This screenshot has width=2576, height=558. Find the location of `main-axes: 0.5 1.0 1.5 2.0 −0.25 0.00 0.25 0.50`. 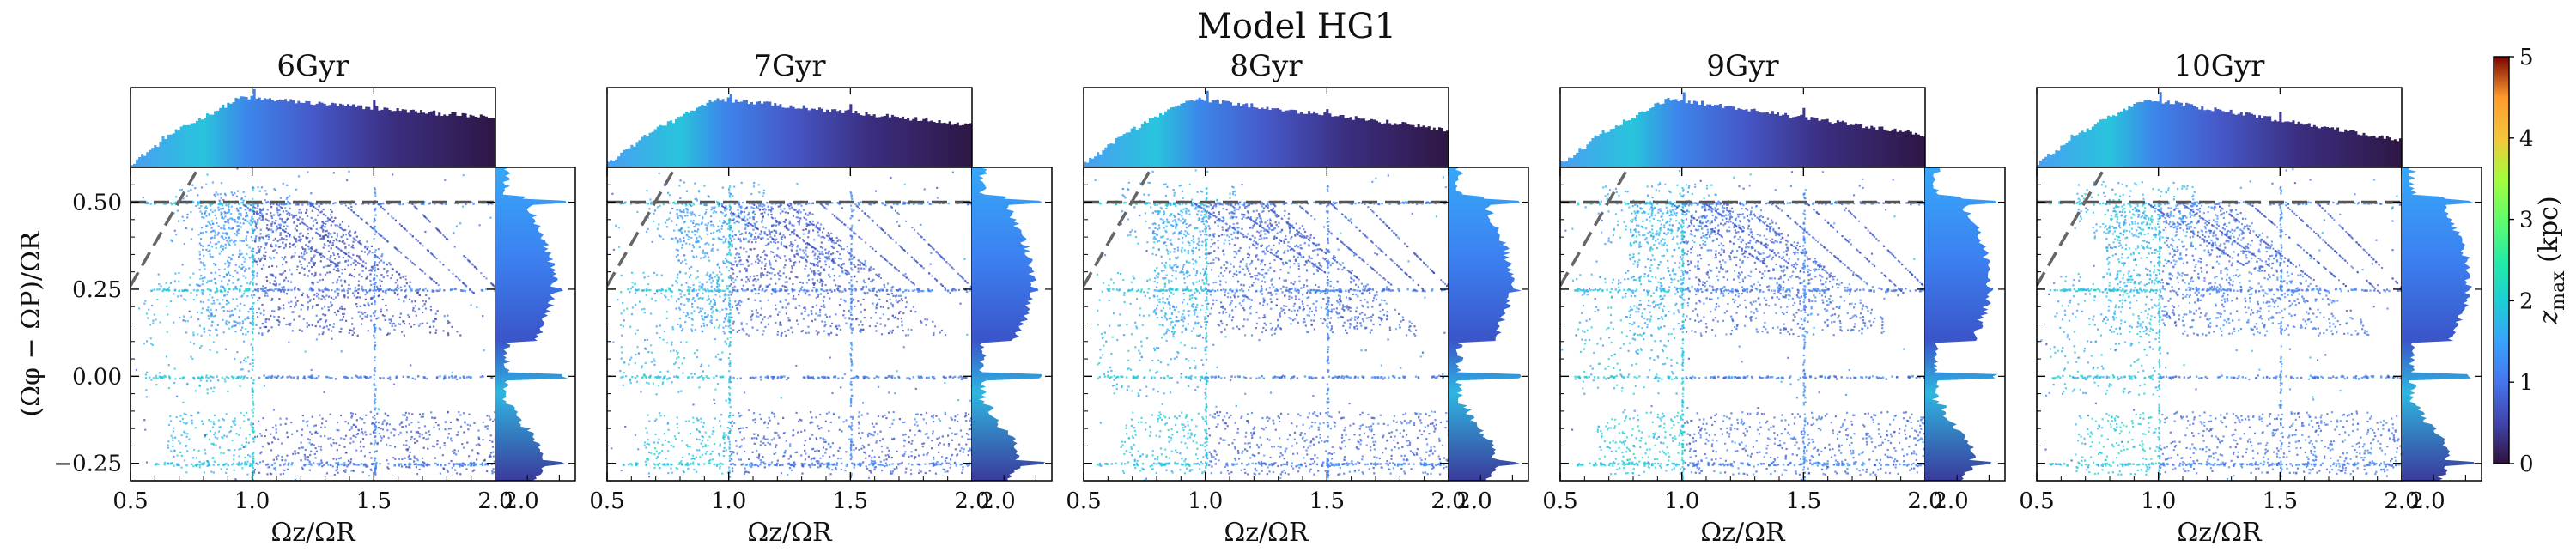

main-axes: 0.5 1.0 1.5 2.0 −0.25 0.00 0.25 0.50 is located at coordinates (283, 340).